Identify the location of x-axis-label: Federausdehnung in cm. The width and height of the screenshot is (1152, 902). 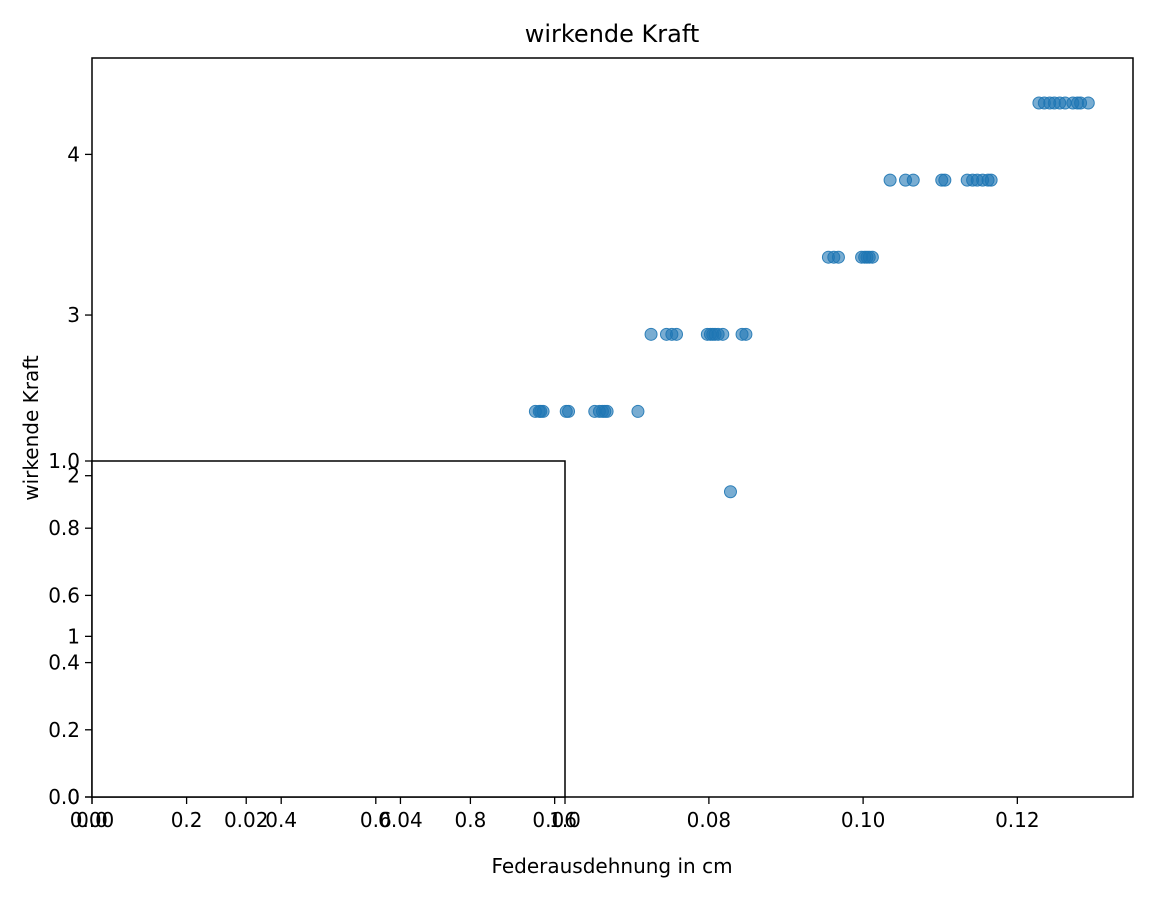
(611, 866).